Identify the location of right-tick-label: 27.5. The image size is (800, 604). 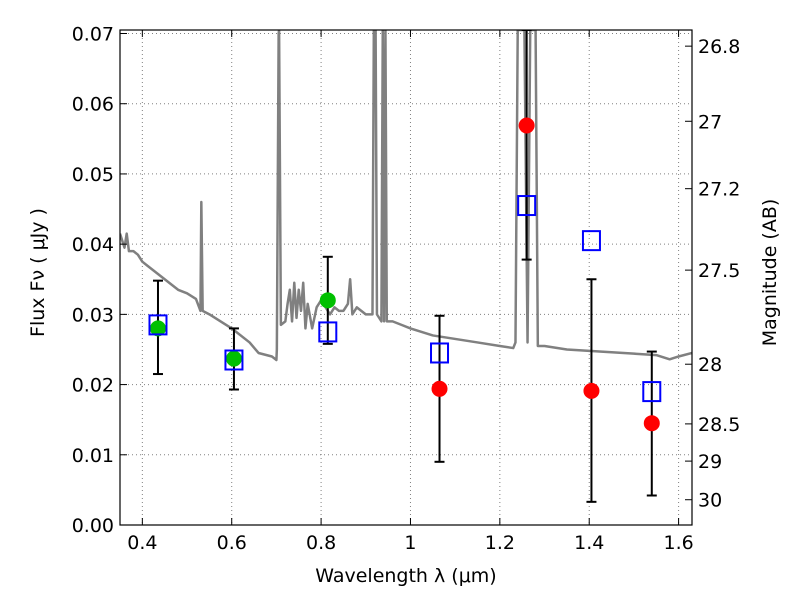
(719, 271).